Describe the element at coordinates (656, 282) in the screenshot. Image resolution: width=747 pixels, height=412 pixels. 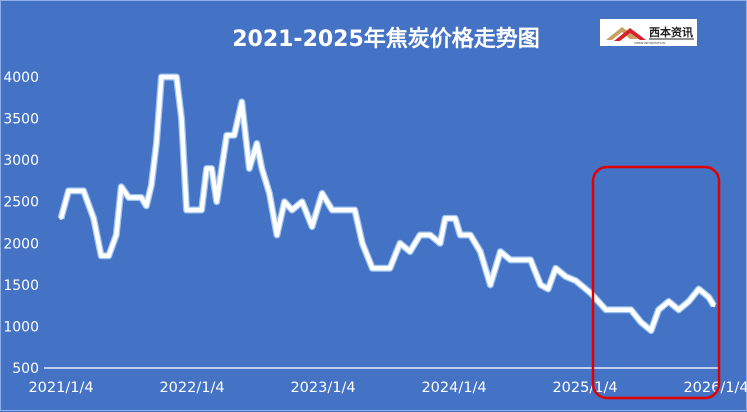
I see `highlight-box` at that location.